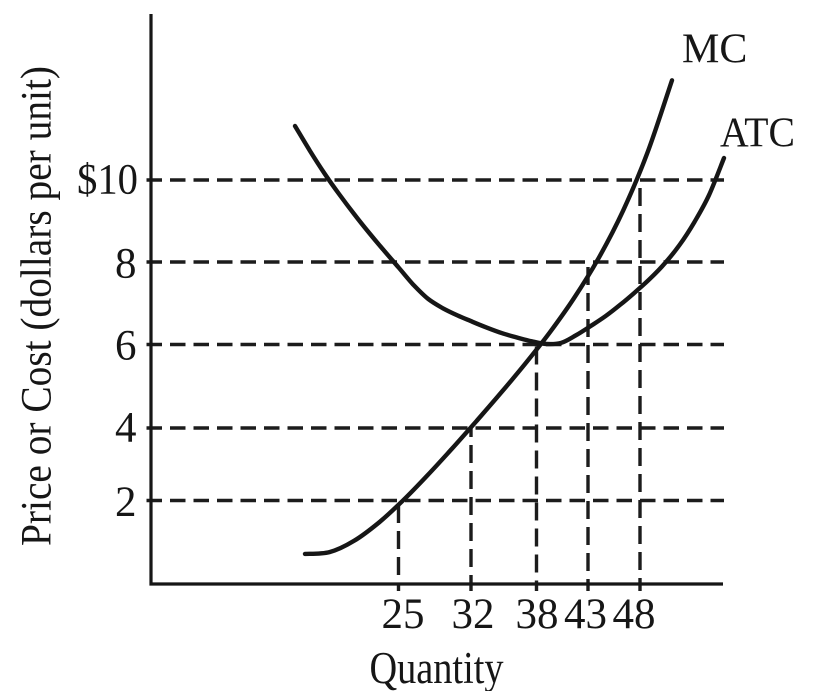 This screenshot has width=819, height=691. I want to click on svg-text: 48, so click(634, 614).